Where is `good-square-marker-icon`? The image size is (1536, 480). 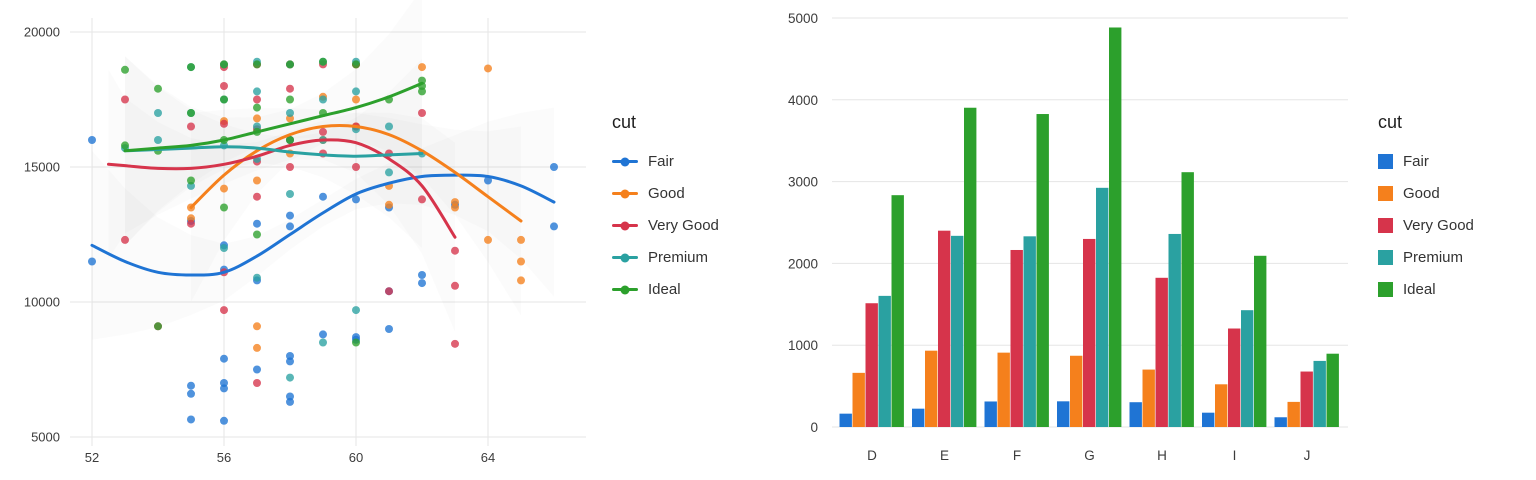 good-square-marker-icon is located at coordinates (1385, 193).